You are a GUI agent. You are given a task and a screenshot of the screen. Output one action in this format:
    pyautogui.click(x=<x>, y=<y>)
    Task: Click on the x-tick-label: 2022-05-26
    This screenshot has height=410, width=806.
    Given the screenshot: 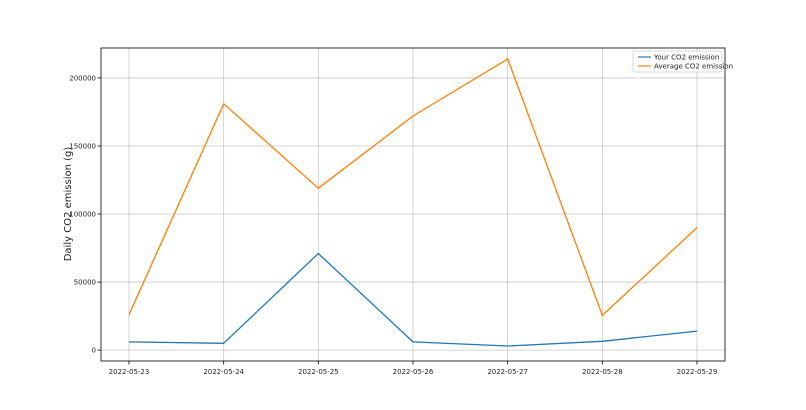 What is the action you would take?
    pyautogui.click(x=413, y=372)
    